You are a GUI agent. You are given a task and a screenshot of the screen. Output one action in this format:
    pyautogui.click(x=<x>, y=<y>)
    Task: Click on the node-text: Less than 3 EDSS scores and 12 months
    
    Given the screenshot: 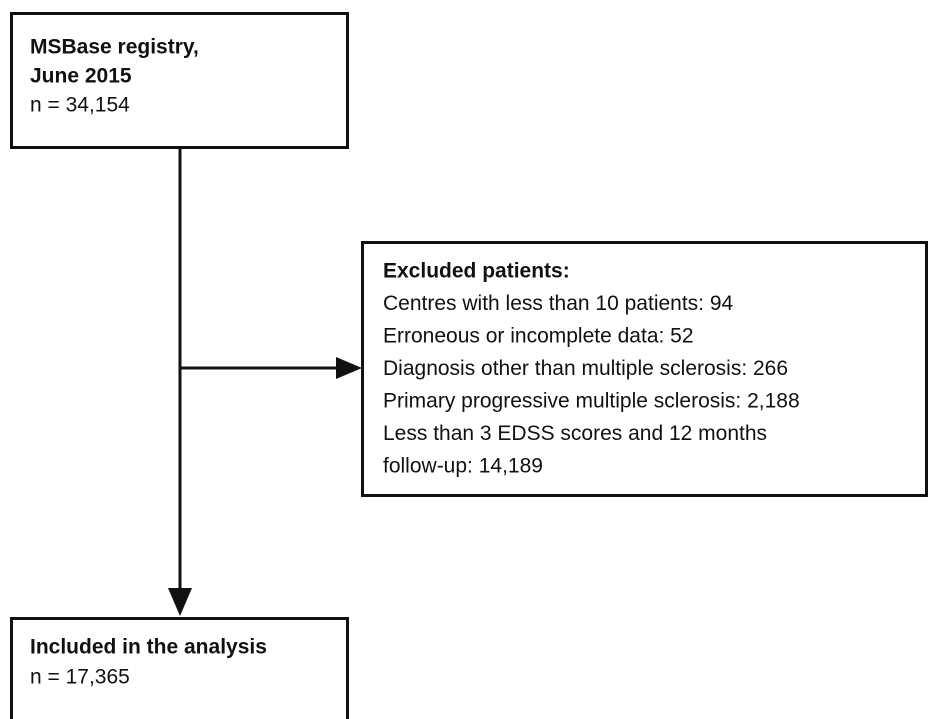 What is the action you would take?
    pyautogui.click(x=575, y=433)
    